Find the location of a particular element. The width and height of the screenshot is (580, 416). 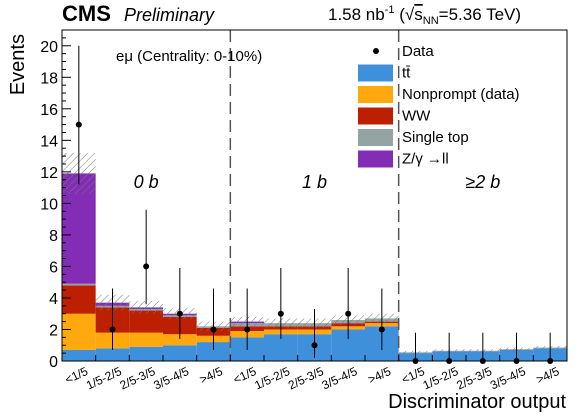

legend-label-4: Z/γ →ll is located at coordinates (425, 159).